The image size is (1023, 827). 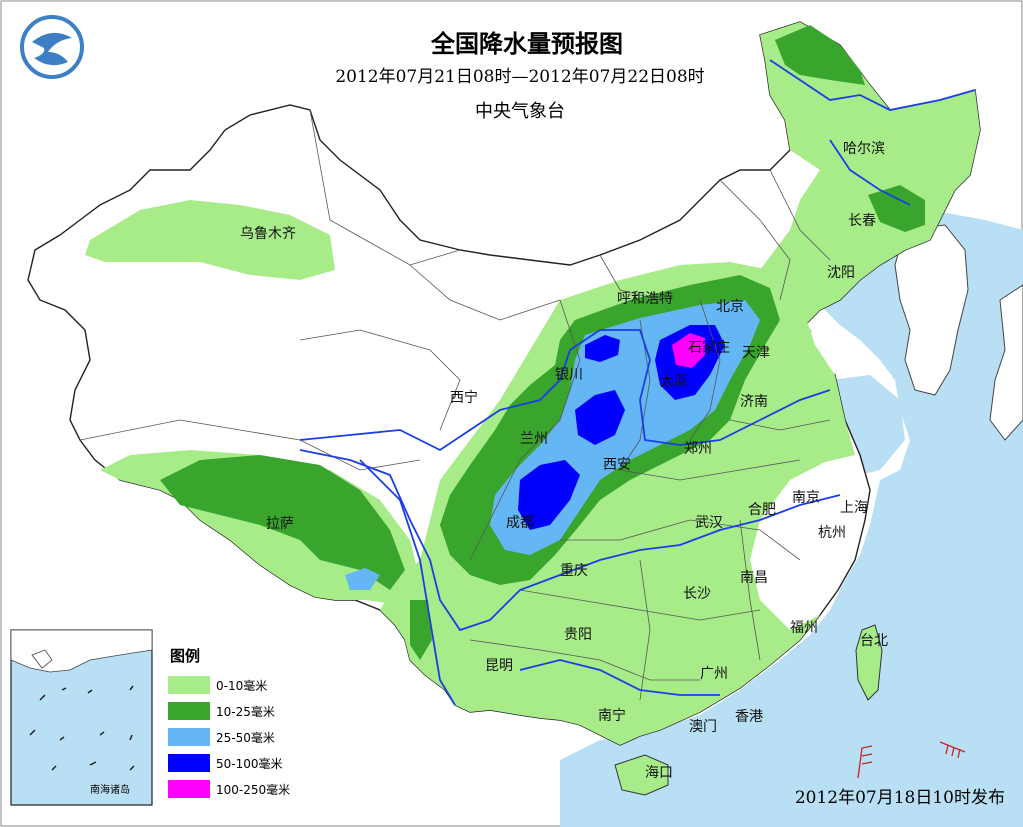 What do you see at coordinates (806, 498) in the screenshot?
I see `city-label: 南京` at bounding box center [806, 498].